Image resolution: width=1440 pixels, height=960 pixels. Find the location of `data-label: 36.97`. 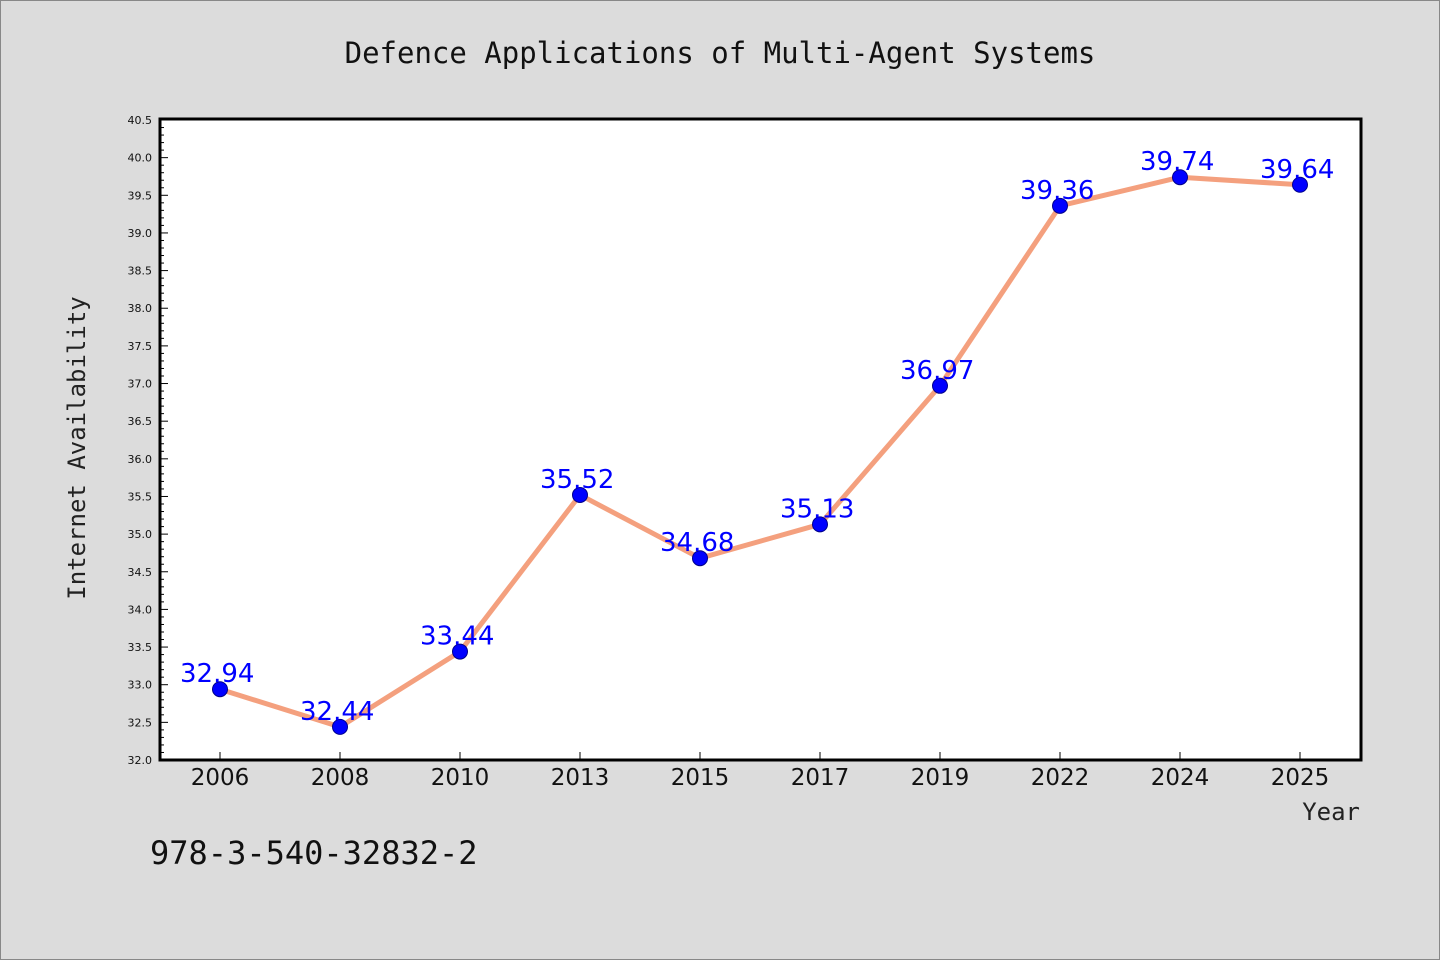

data-label: 36.97 is located at coordinates (937, 371).